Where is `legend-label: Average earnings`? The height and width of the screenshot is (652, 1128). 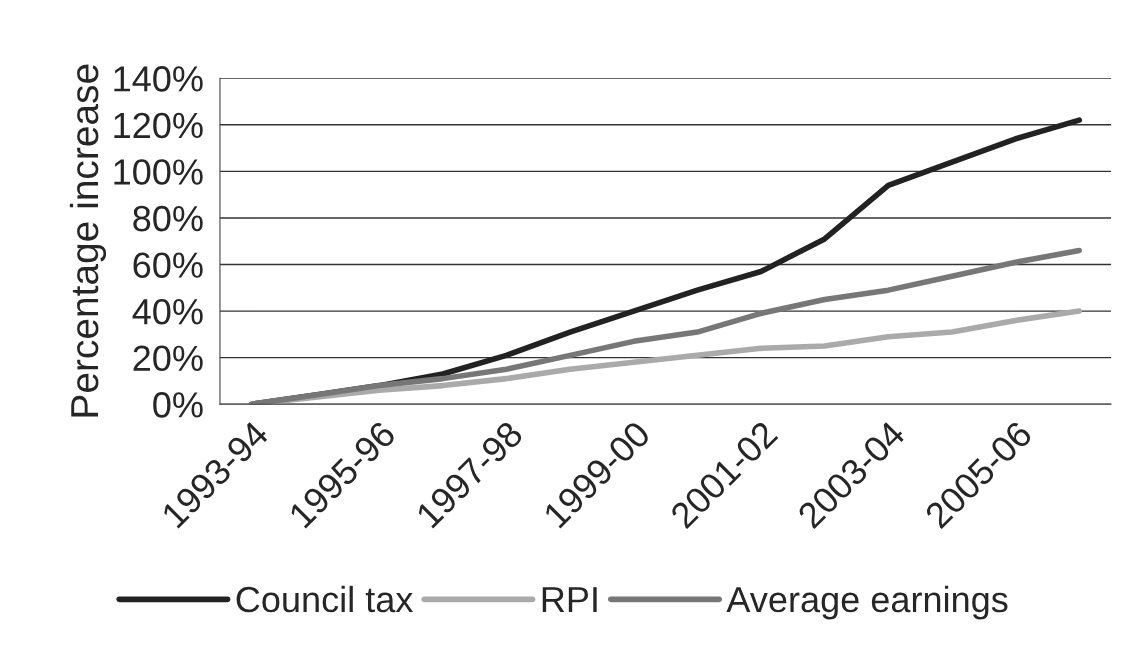
legend-label: Average earnings is located at coordinates (867, 602).